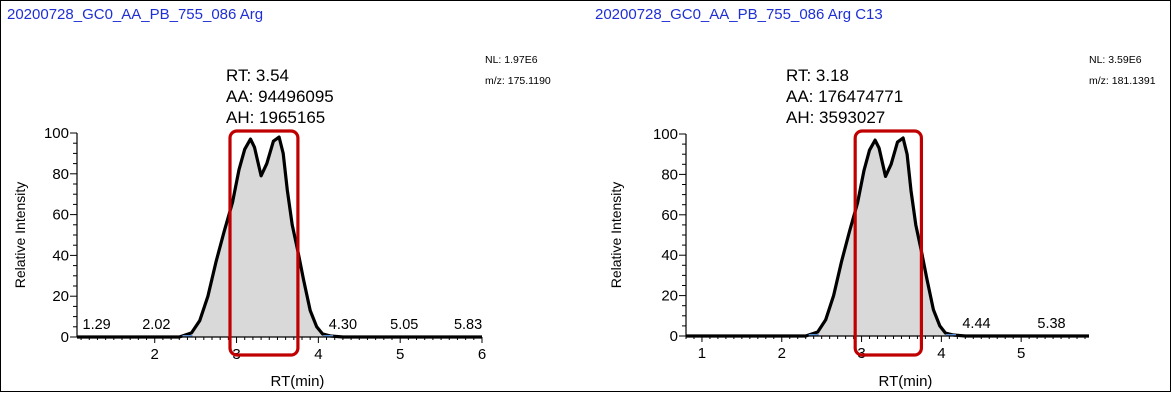  What do you see at coordinates (97, 325) in the screenshot?
I see `peak-label: 1.29` at bounding box center [97, 325].